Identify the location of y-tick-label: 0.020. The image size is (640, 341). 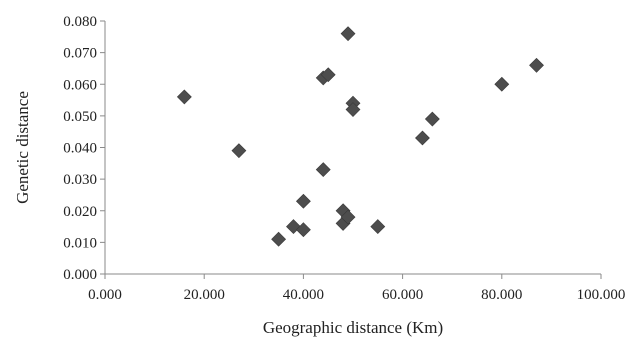
(80, 212).